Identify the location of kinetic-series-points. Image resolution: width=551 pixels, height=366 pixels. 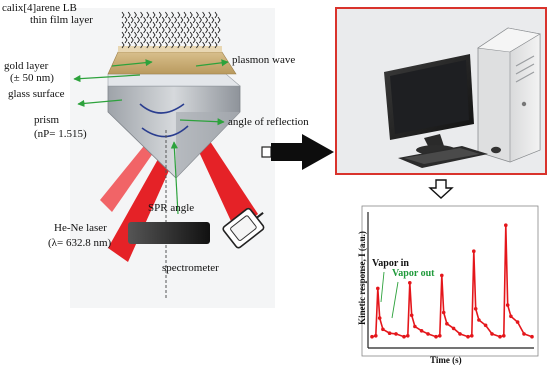
(452, 281).